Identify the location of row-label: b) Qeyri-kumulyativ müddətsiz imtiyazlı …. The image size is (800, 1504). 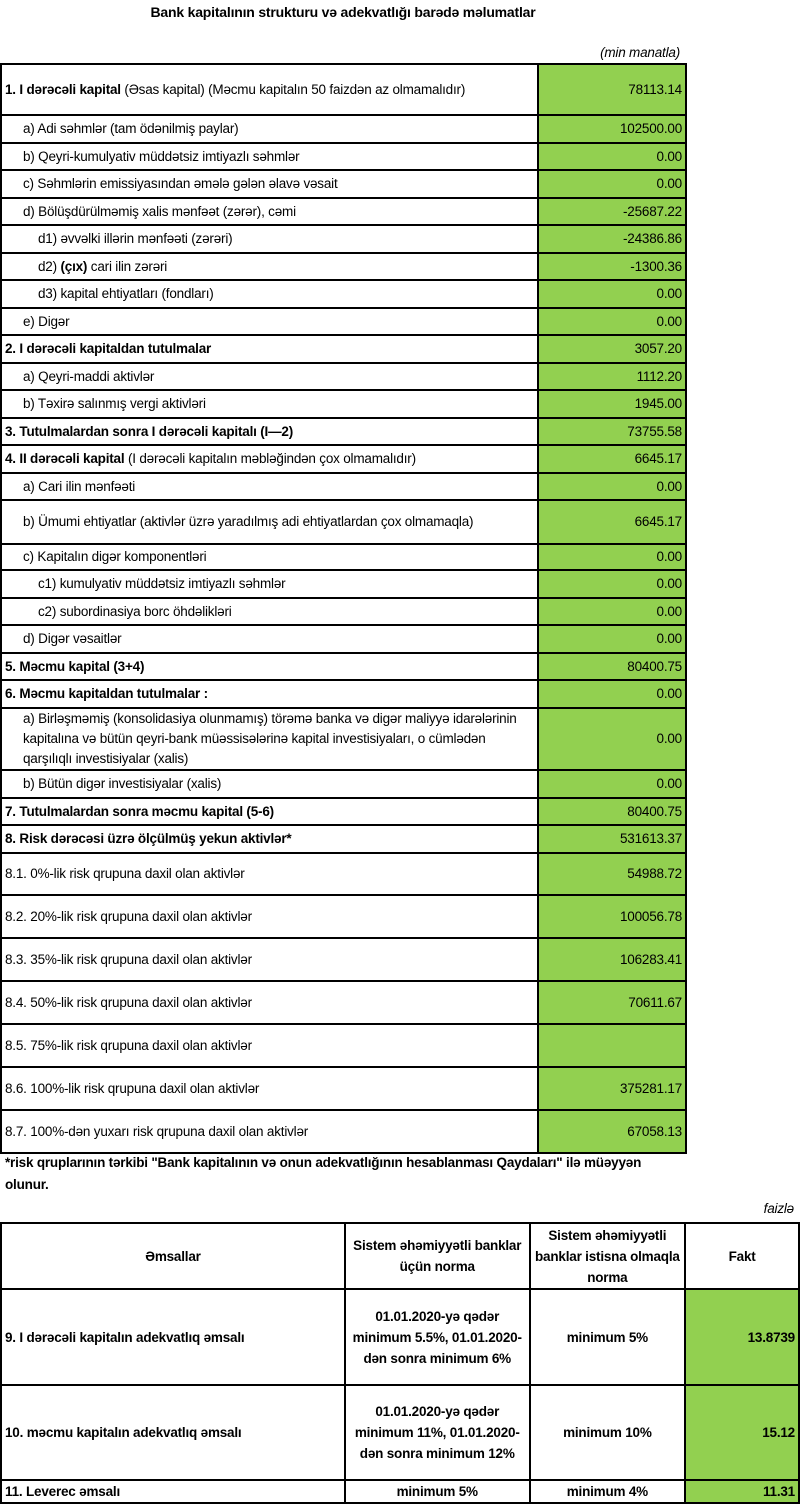
(269, 156).